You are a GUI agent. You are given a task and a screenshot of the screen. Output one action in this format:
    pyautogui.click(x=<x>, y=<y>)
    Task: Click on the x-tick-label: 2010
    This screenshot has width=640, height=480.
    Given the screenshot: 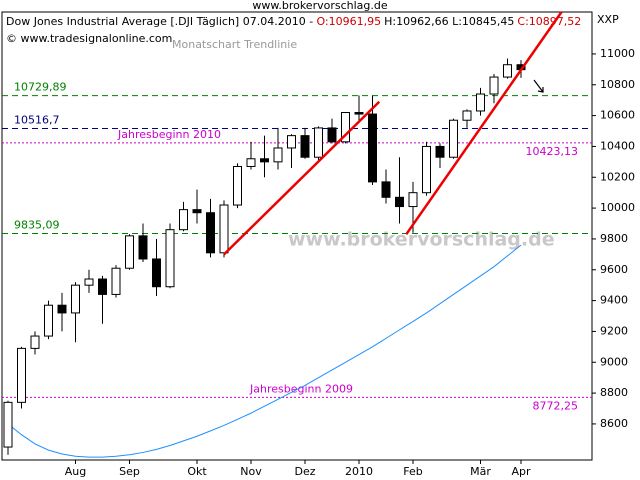 What is the action you would take?
    pyautogui.click(x=359, y=471)
    